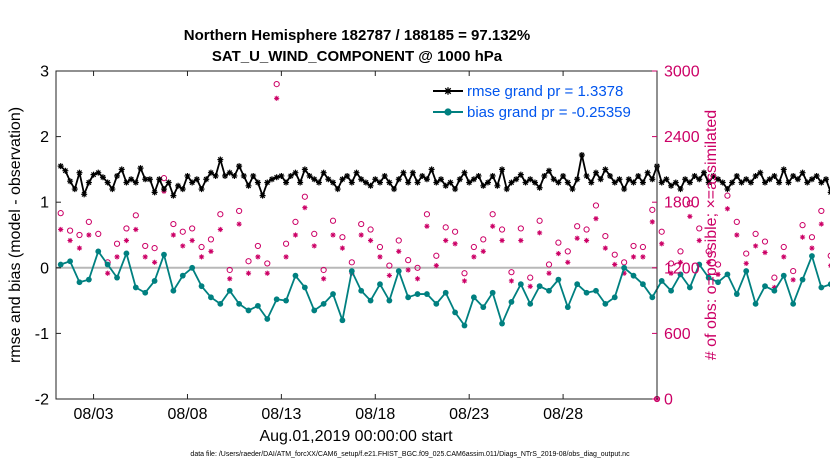 The height and width of the screenshot is (470, 830). Describe the element at coordinates (545, 91) in the screenshot. I see `legend-rmse-label: rmse grand pr = 1.3378` at that location.